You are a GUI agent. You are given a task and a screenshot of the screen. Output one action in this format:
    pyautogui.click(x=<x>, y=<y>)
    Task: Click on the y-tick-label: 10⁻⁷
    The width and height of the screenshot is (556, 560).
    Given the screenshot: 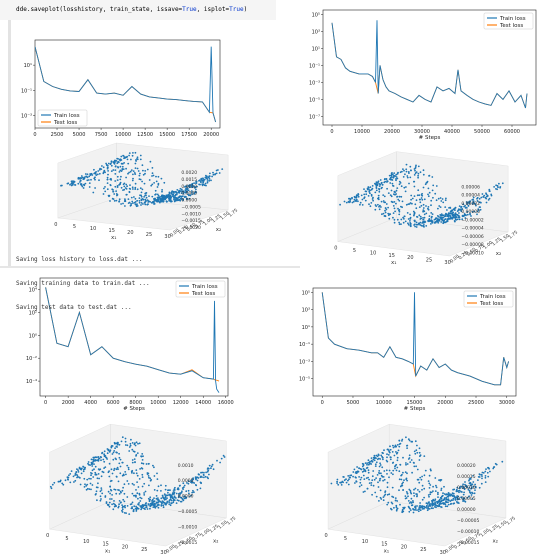 What is the action you would take?
    pyautogui.click(x=314, y=117)
    